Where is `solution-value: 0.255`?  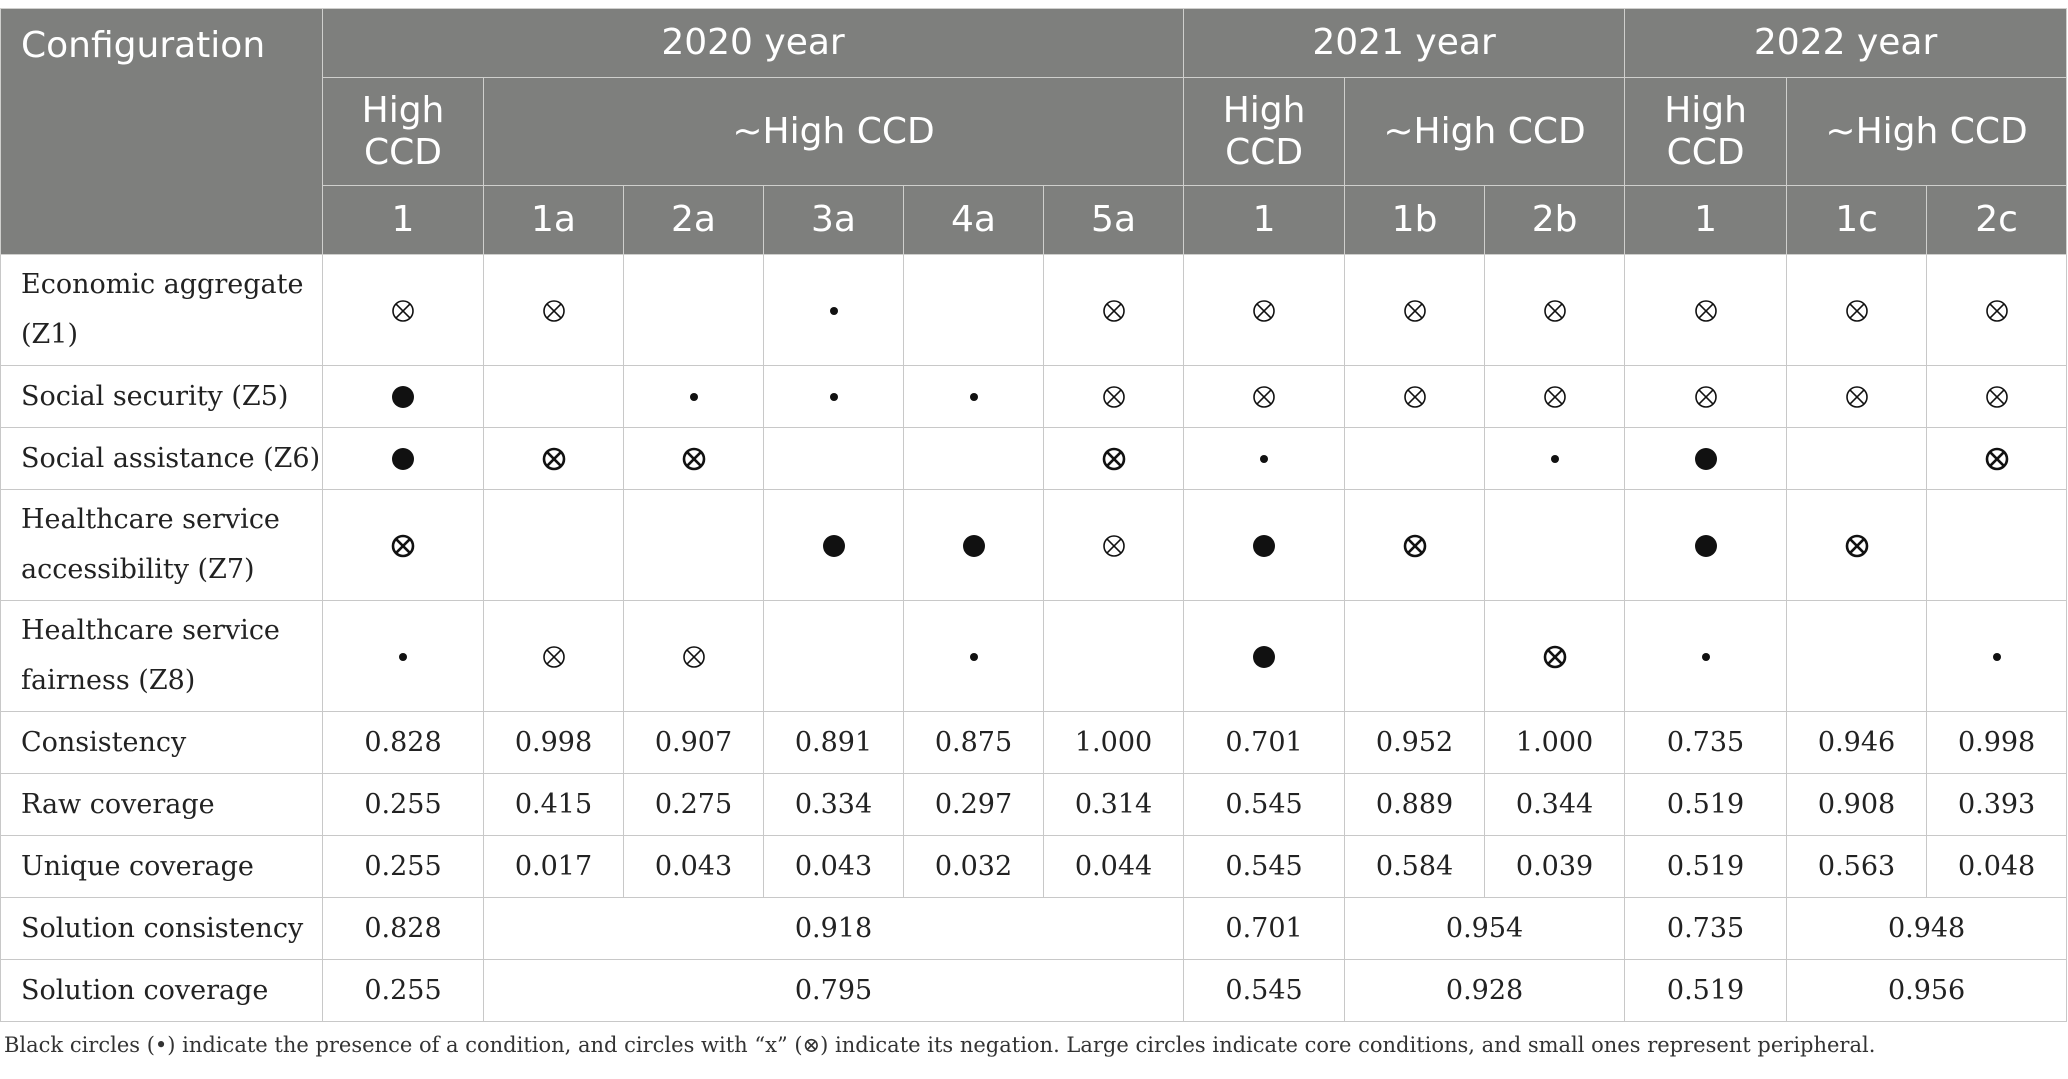 solution-value: 0.255 is located at coordinates (403, 990).